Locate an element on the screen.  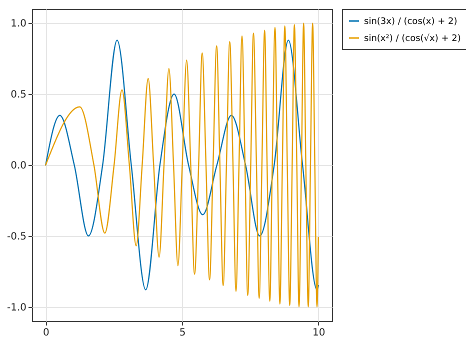
legend-label: sin(3x) / (cos(x) + 2) is located at coordinates (411, 22).